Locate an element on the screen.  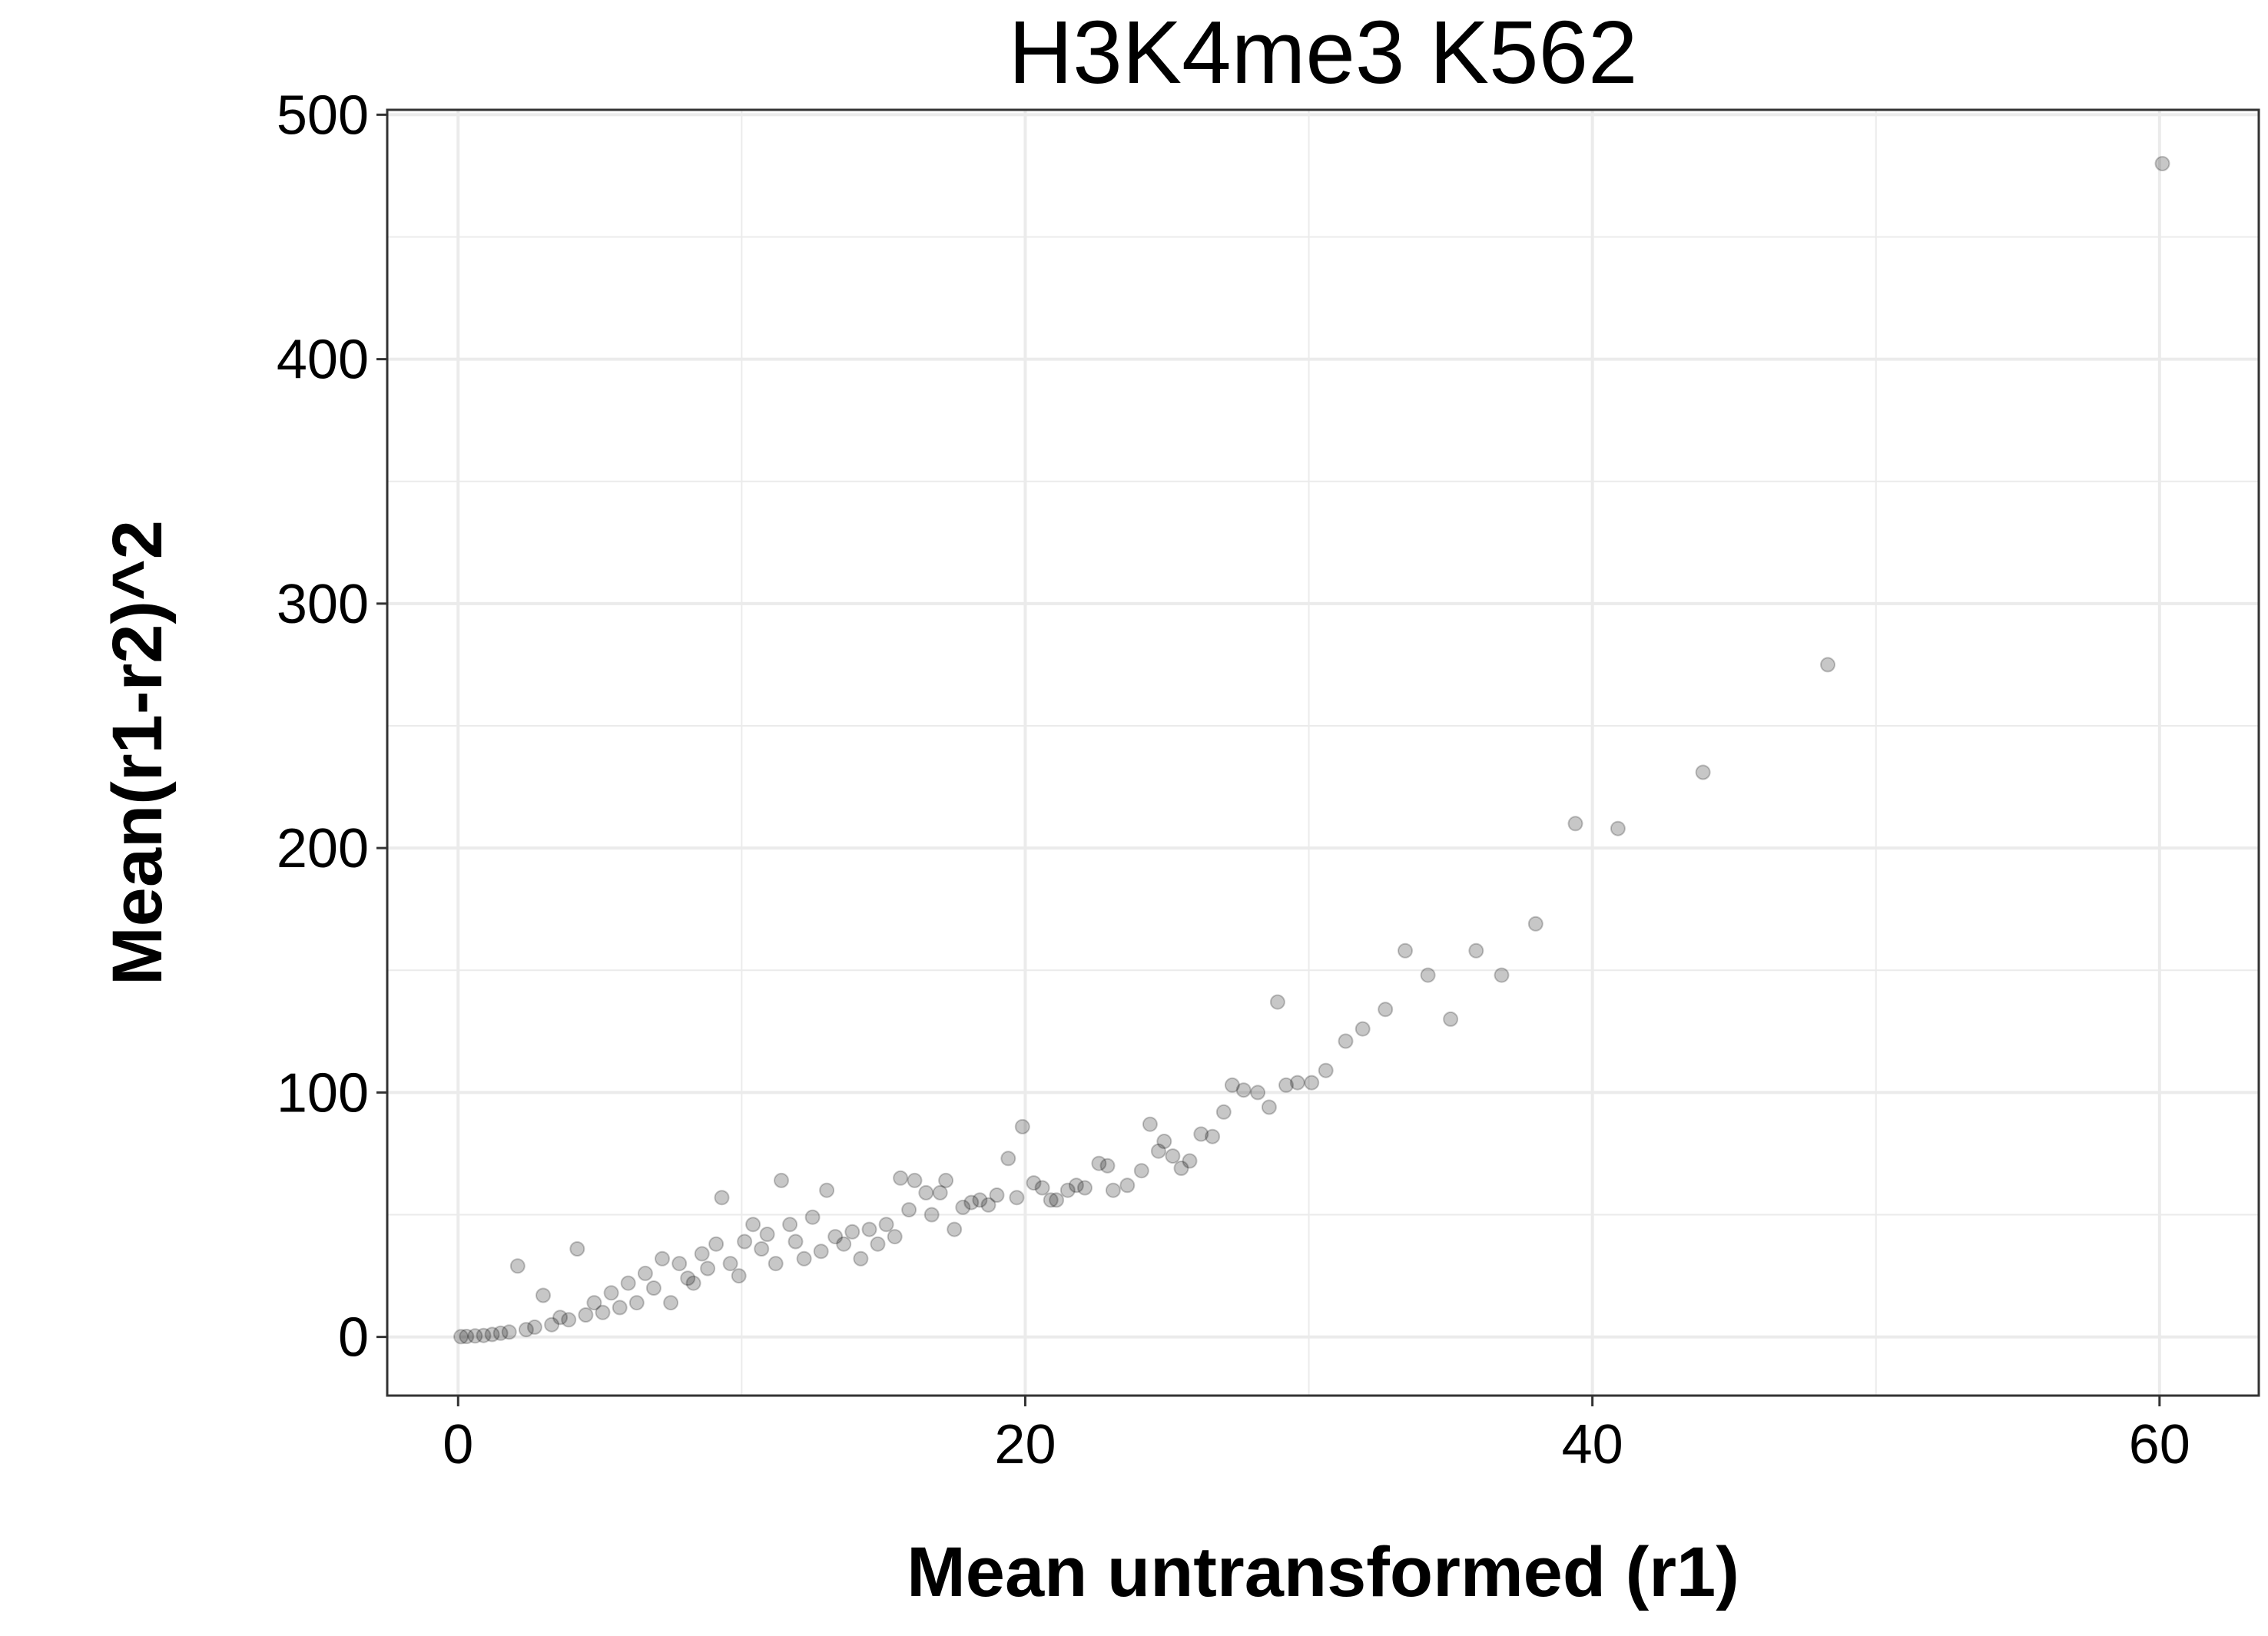
x-tick-label: 40 is located at coordinates (1592, 1444).